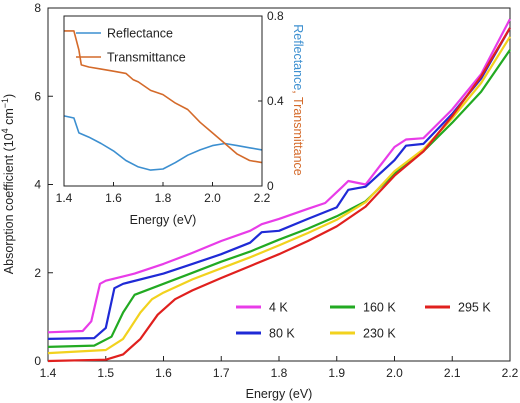  What do you see at coordinates (105, 373) in the screenshot?
I see `main-x-tick-label: 1.5` at bounding box center [105, 373].